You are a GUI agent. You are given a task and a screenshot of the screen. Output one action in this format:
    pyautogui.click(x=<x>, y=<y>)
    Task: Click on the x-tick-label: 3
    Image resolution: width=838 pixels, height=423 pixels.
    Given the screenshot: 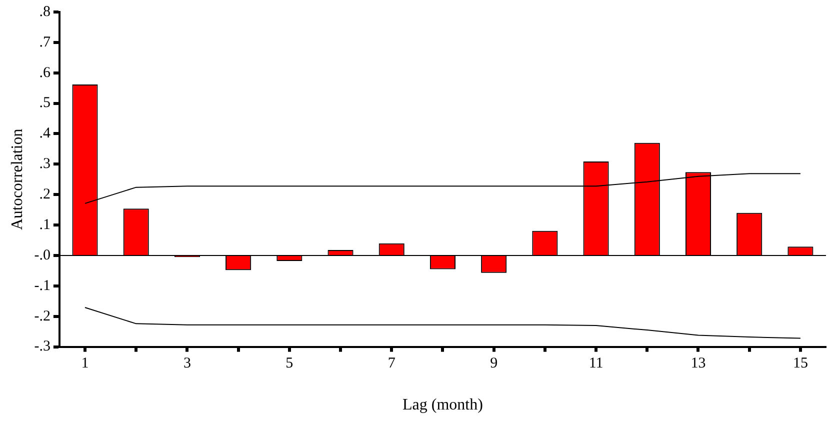 What is the action you would take?
    pyautogui.click(x=187, y=364)
    